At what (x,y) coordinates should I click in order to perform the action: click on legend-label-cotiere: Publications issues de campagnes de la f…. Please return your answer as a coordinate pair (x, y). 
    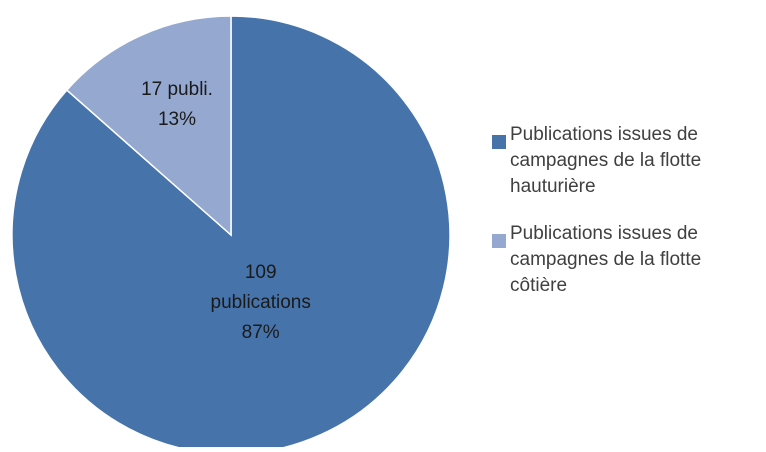
    Looking at the image, I should click on (606, 259).